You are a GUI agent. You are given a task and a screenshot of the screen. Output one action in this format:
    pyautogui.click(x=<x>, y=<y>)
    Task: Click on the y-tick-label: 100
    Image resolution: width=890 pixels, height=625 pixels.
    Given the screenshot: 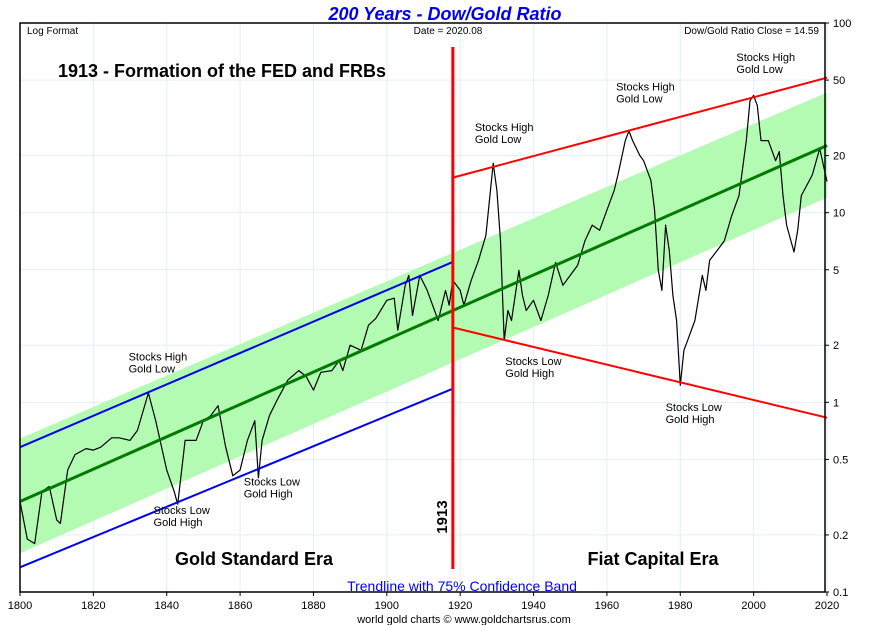 What is the action you would take?
    pyautogui.click(x=842, y=24)
    